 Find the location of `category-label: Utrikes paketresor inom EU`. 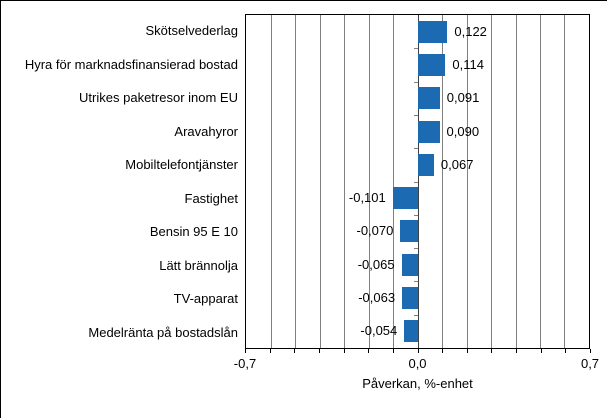

category-label: Utrikes paketresor inom EU is located at coordinates (158, 98).